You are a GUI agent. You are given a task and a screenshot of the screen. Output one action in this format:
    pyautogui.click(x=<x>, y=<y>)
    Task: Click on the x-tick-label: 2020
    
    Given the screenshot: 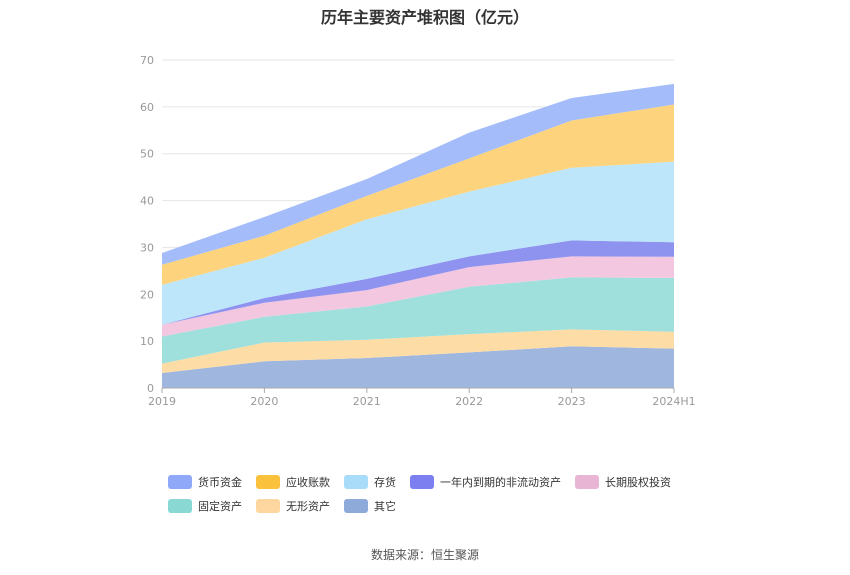 What is the action you would take?
    pyautogui.click(x=264, y=401)
    